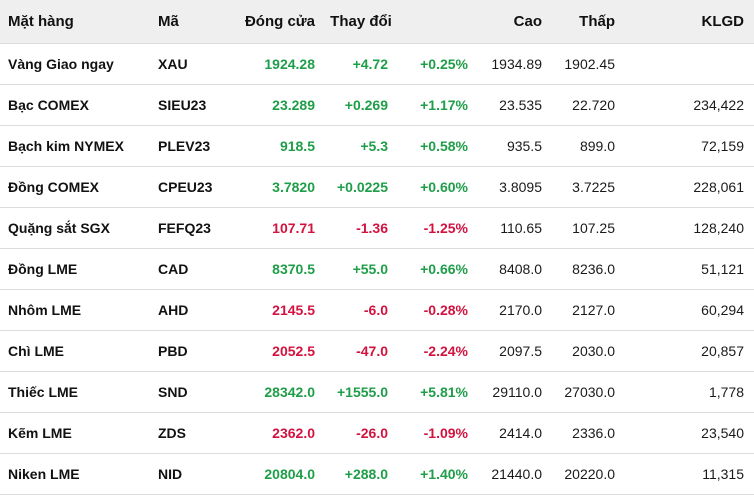 This screenshot has height=495, width=754. What do you see at coordinates (53, 187) in the screenshot?
I see `commodity-name: Đồng COMEX` at bounding box center [53, 187].